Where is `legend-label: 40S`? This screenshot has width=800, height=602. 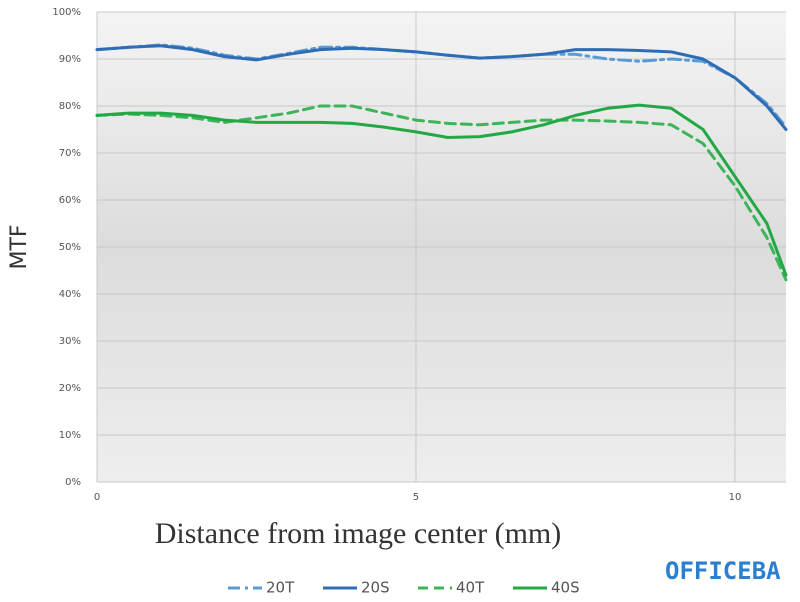
legend-label: 40S is located at coordinates (565, 588).